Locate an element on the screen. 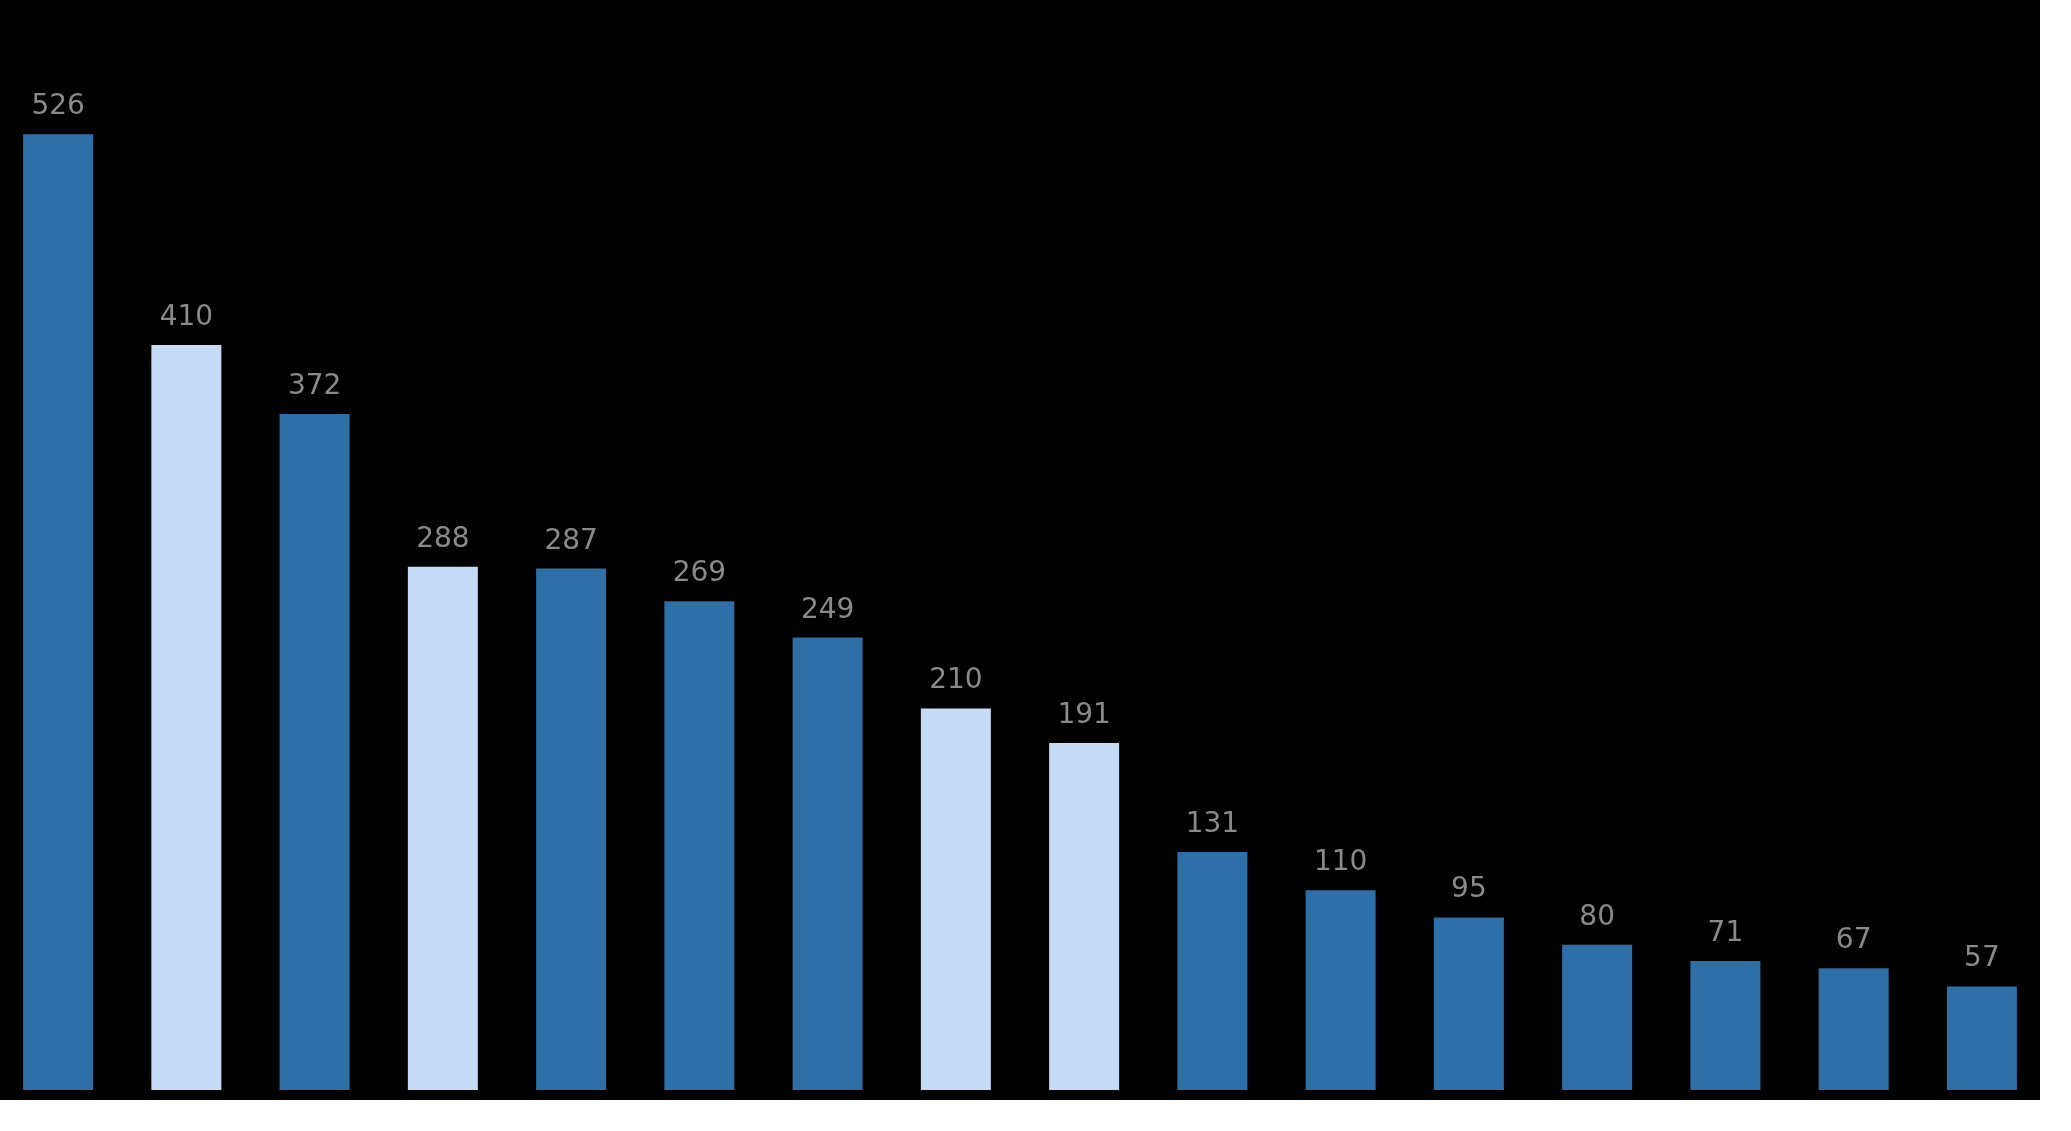  data-label: 110 is located at coordinates (1340, 861).